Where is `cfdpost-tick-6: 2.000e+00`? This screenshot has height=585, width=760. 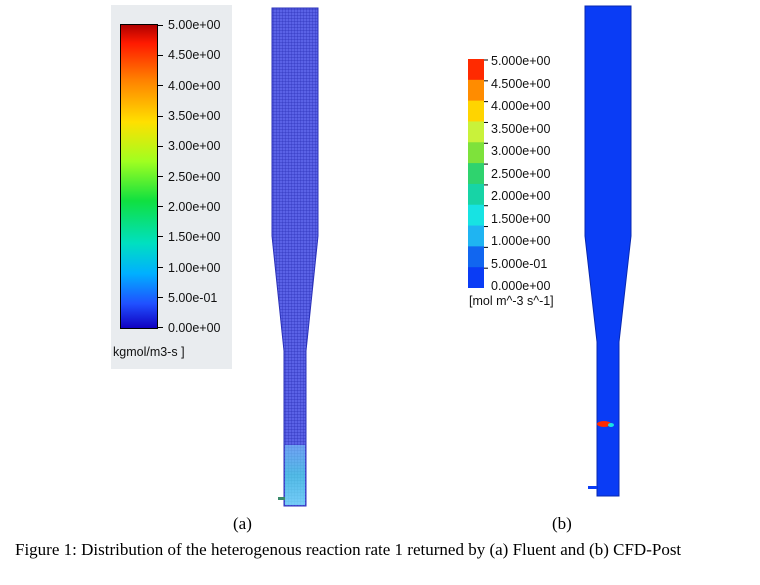
cfdpost-tick-6: 2.000e+00 is located at coordinates (521, 196).